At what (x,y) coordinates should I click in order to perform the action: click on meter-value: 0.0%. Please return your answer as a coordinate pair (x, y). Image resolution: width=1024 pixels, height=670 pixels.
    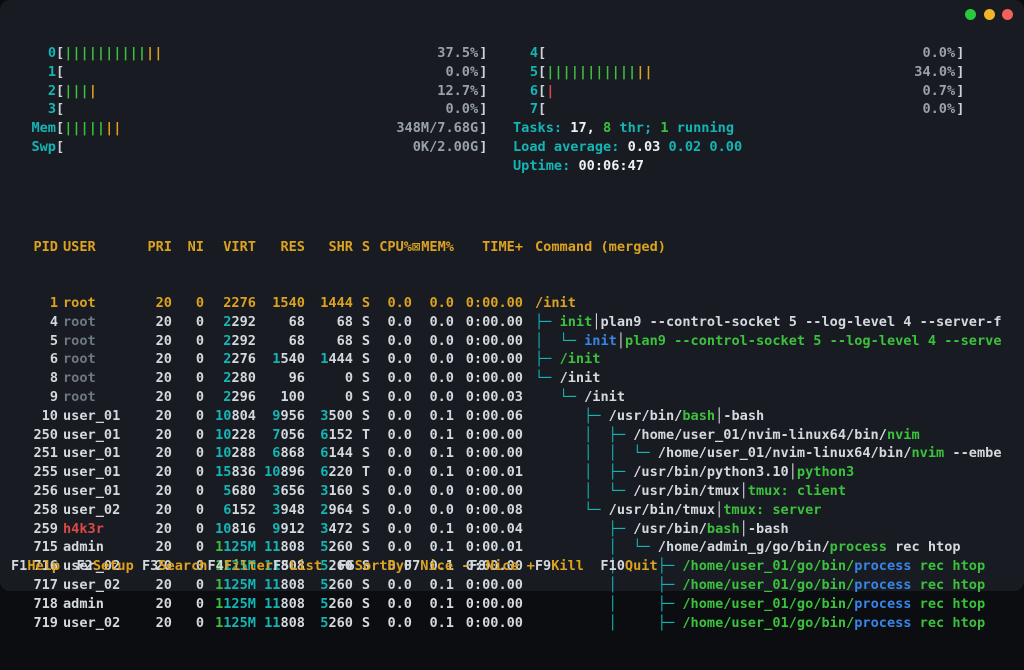
    Looking at the image, I should click on (462, 109).